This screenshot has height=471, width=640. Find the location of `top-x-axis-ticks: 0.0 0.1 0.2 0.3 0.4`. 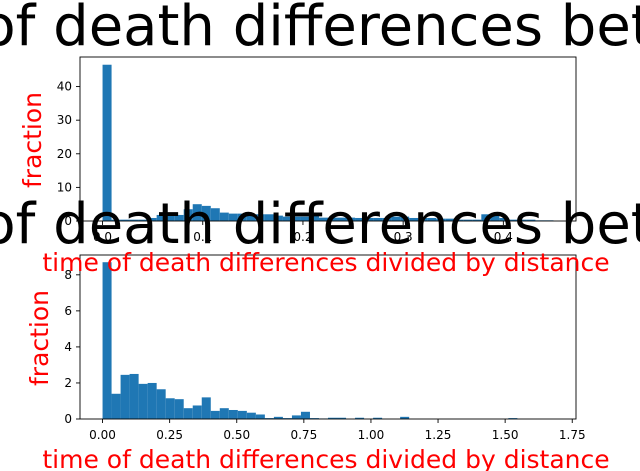

top-x-axis-ticks: 0.0 0.1 0.2 0.3 0.4 is located at coordinates (303, 232).